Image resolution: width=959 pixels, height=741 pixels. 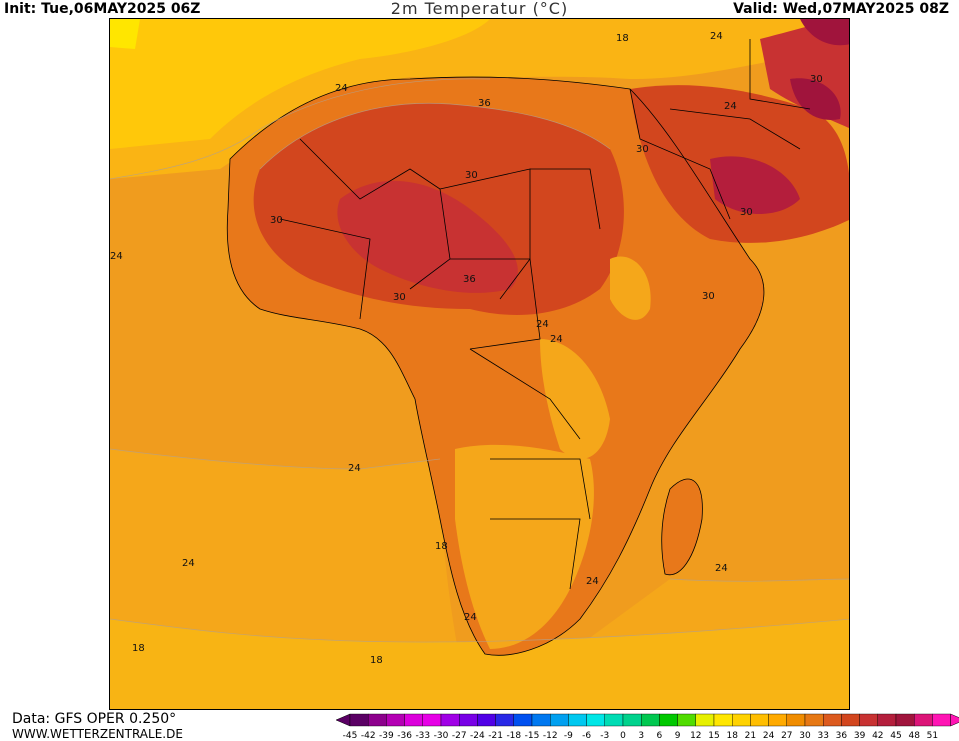 What do you see at coordinates (824, 32) in the screenshot?
I see `persia-top` at bounding box center [824, 32].